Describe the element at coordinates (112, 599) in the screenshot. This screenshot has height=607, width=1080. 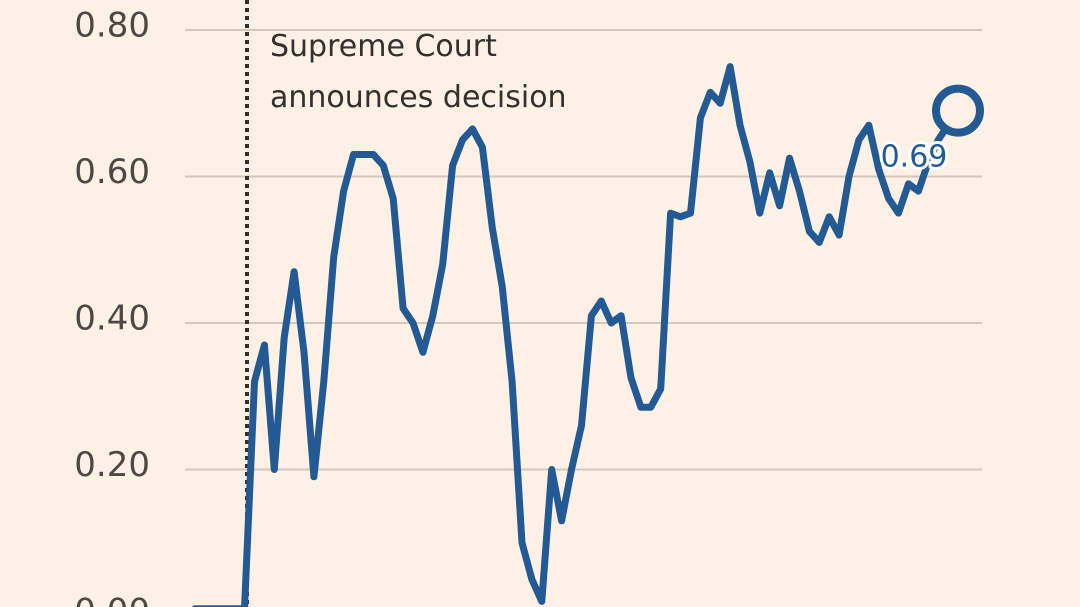
I see `y-tick-label: 0.00` at that location.